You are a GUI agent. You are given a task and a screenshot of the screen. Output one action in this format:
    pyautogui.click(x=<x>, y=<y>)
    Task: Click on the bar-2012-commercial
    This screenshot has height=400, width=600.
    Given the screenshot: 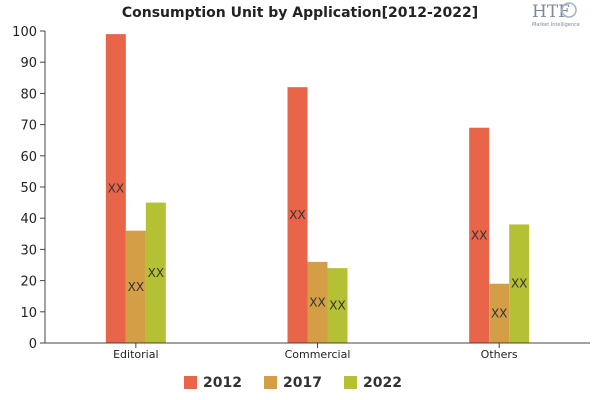 What is the action you would take?
    pyautogui.click(x=297, y=215)
    